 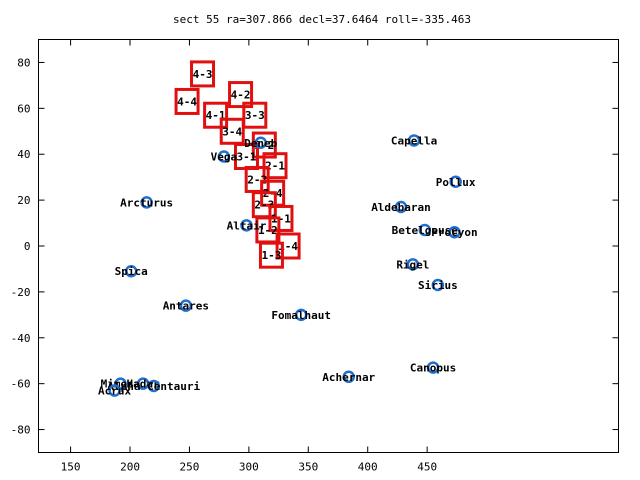 I want to click on star-label: Betelgeuse, so click(x=425, y=230).